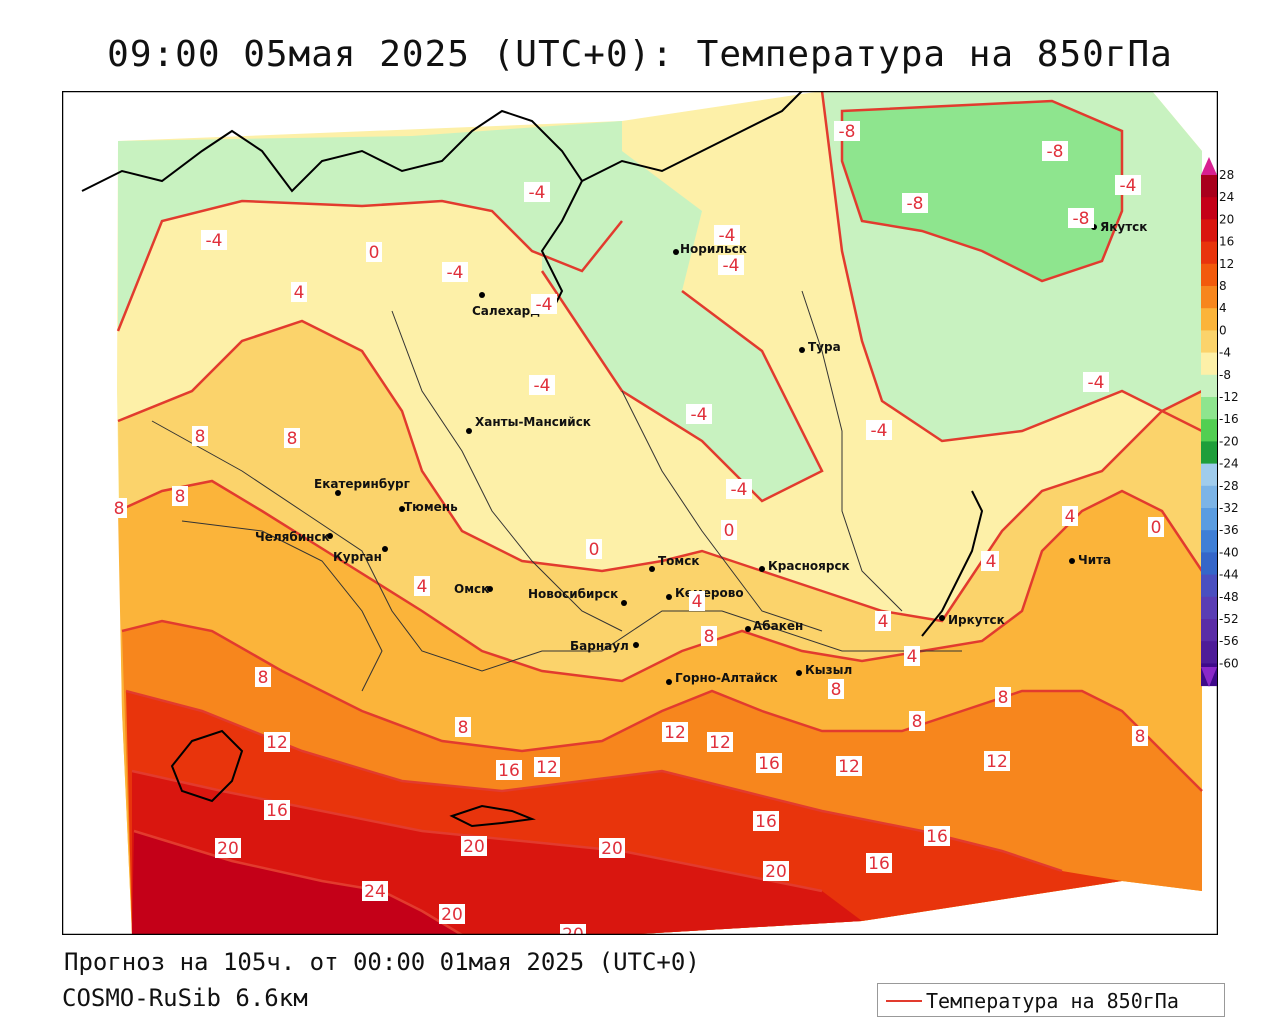 This screenshot has width=1280, height=1024. Describe the element at coordinates (824, 347) in the screenshot. I see `city-label: Тура` at that location.